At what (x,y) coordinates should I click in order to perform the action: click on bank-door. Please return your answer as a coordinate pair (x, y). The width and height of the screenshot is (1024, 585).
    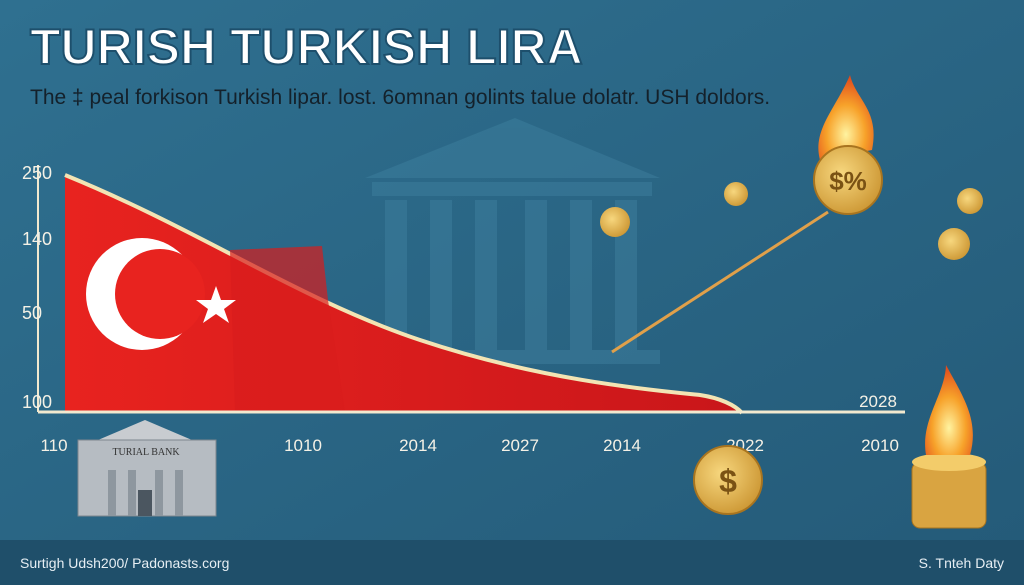
    Looking at the image, I should click on (145, 503).